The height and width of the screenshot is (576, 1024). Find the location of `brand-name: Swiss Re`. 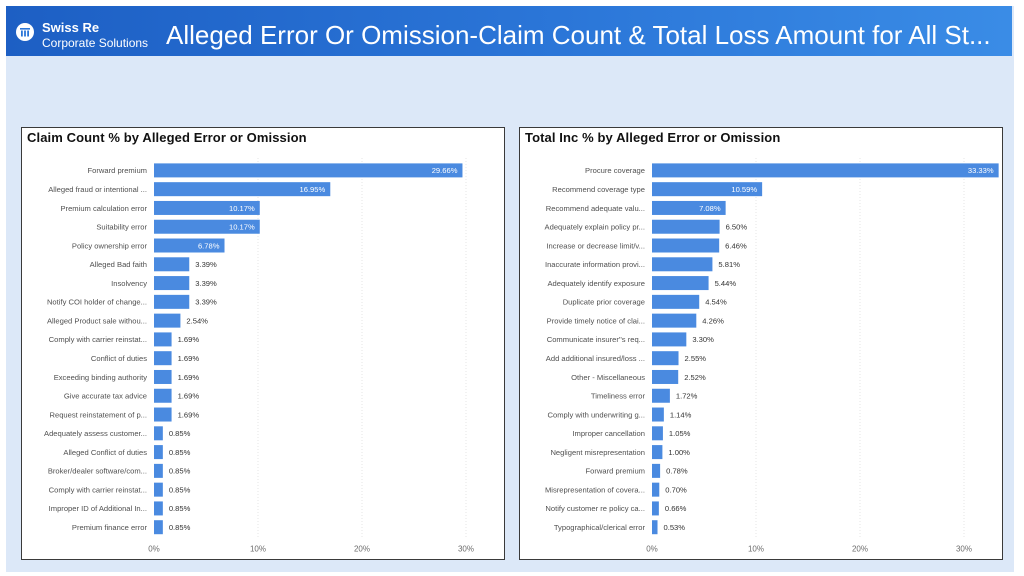

brand-name: Swiss Re is located at coordinates (71, 27).